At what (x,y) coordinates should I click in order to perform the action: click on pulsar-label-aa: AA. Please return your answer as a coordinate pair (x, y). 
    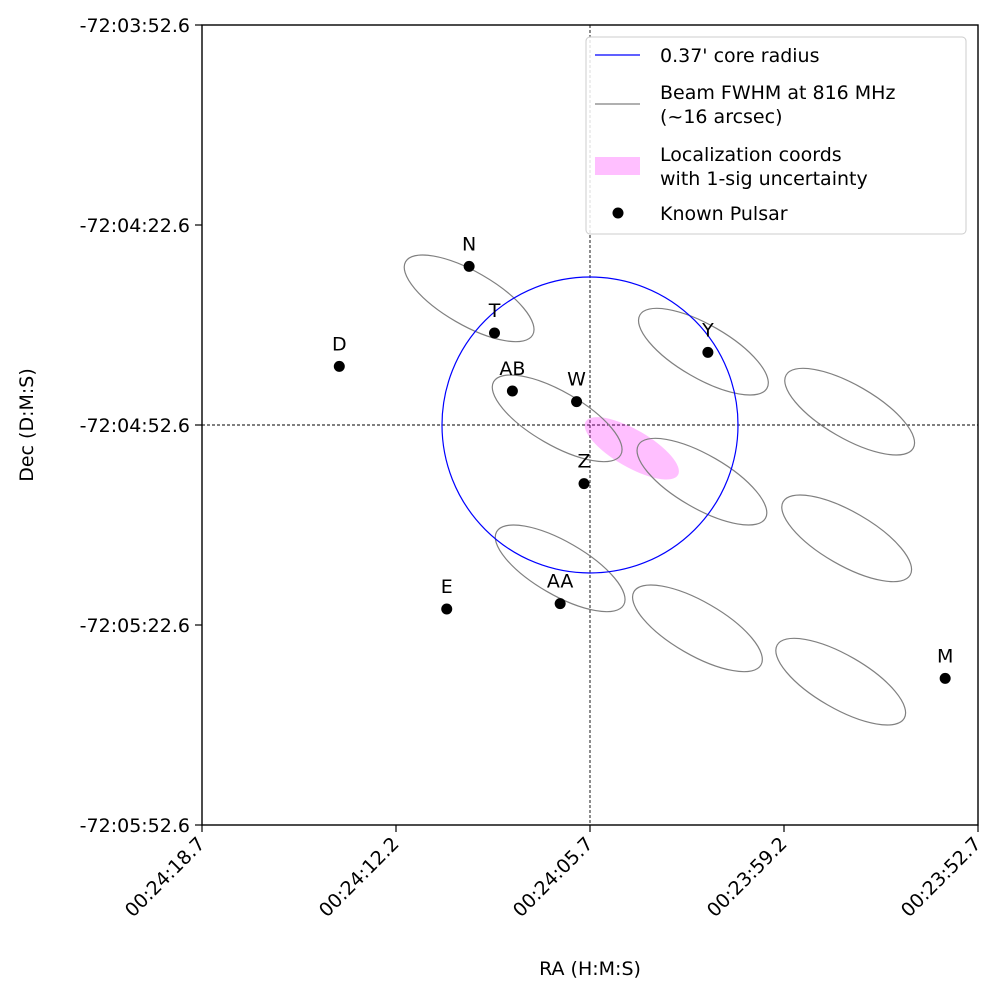
    Looking at the image, I should click on (560, 582).